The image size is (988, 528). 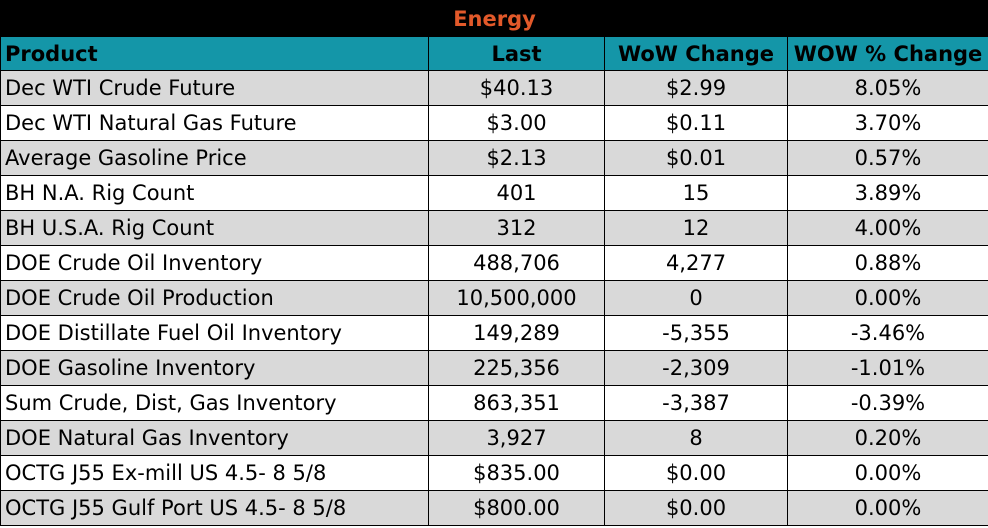 I want to click on cell-product: DOE Crude Oil Production, so click(x=214, y=298).